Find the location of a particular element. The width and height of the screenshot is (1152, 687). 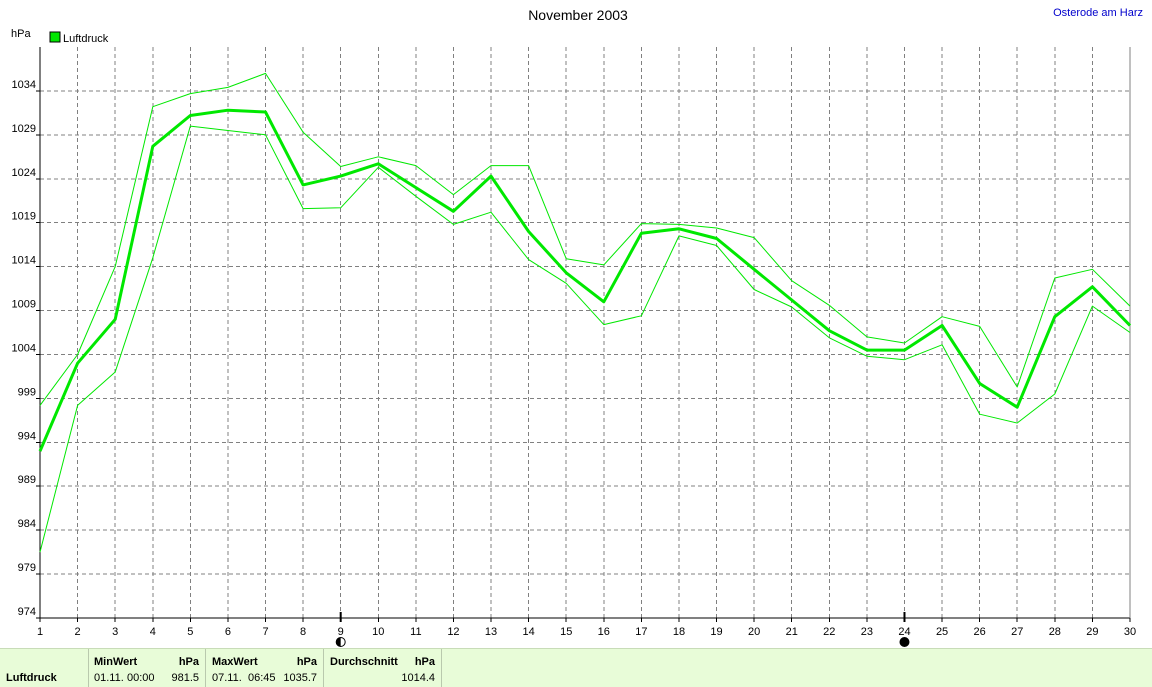

x-tick-label: 6 is located at coordinates (228, 632).